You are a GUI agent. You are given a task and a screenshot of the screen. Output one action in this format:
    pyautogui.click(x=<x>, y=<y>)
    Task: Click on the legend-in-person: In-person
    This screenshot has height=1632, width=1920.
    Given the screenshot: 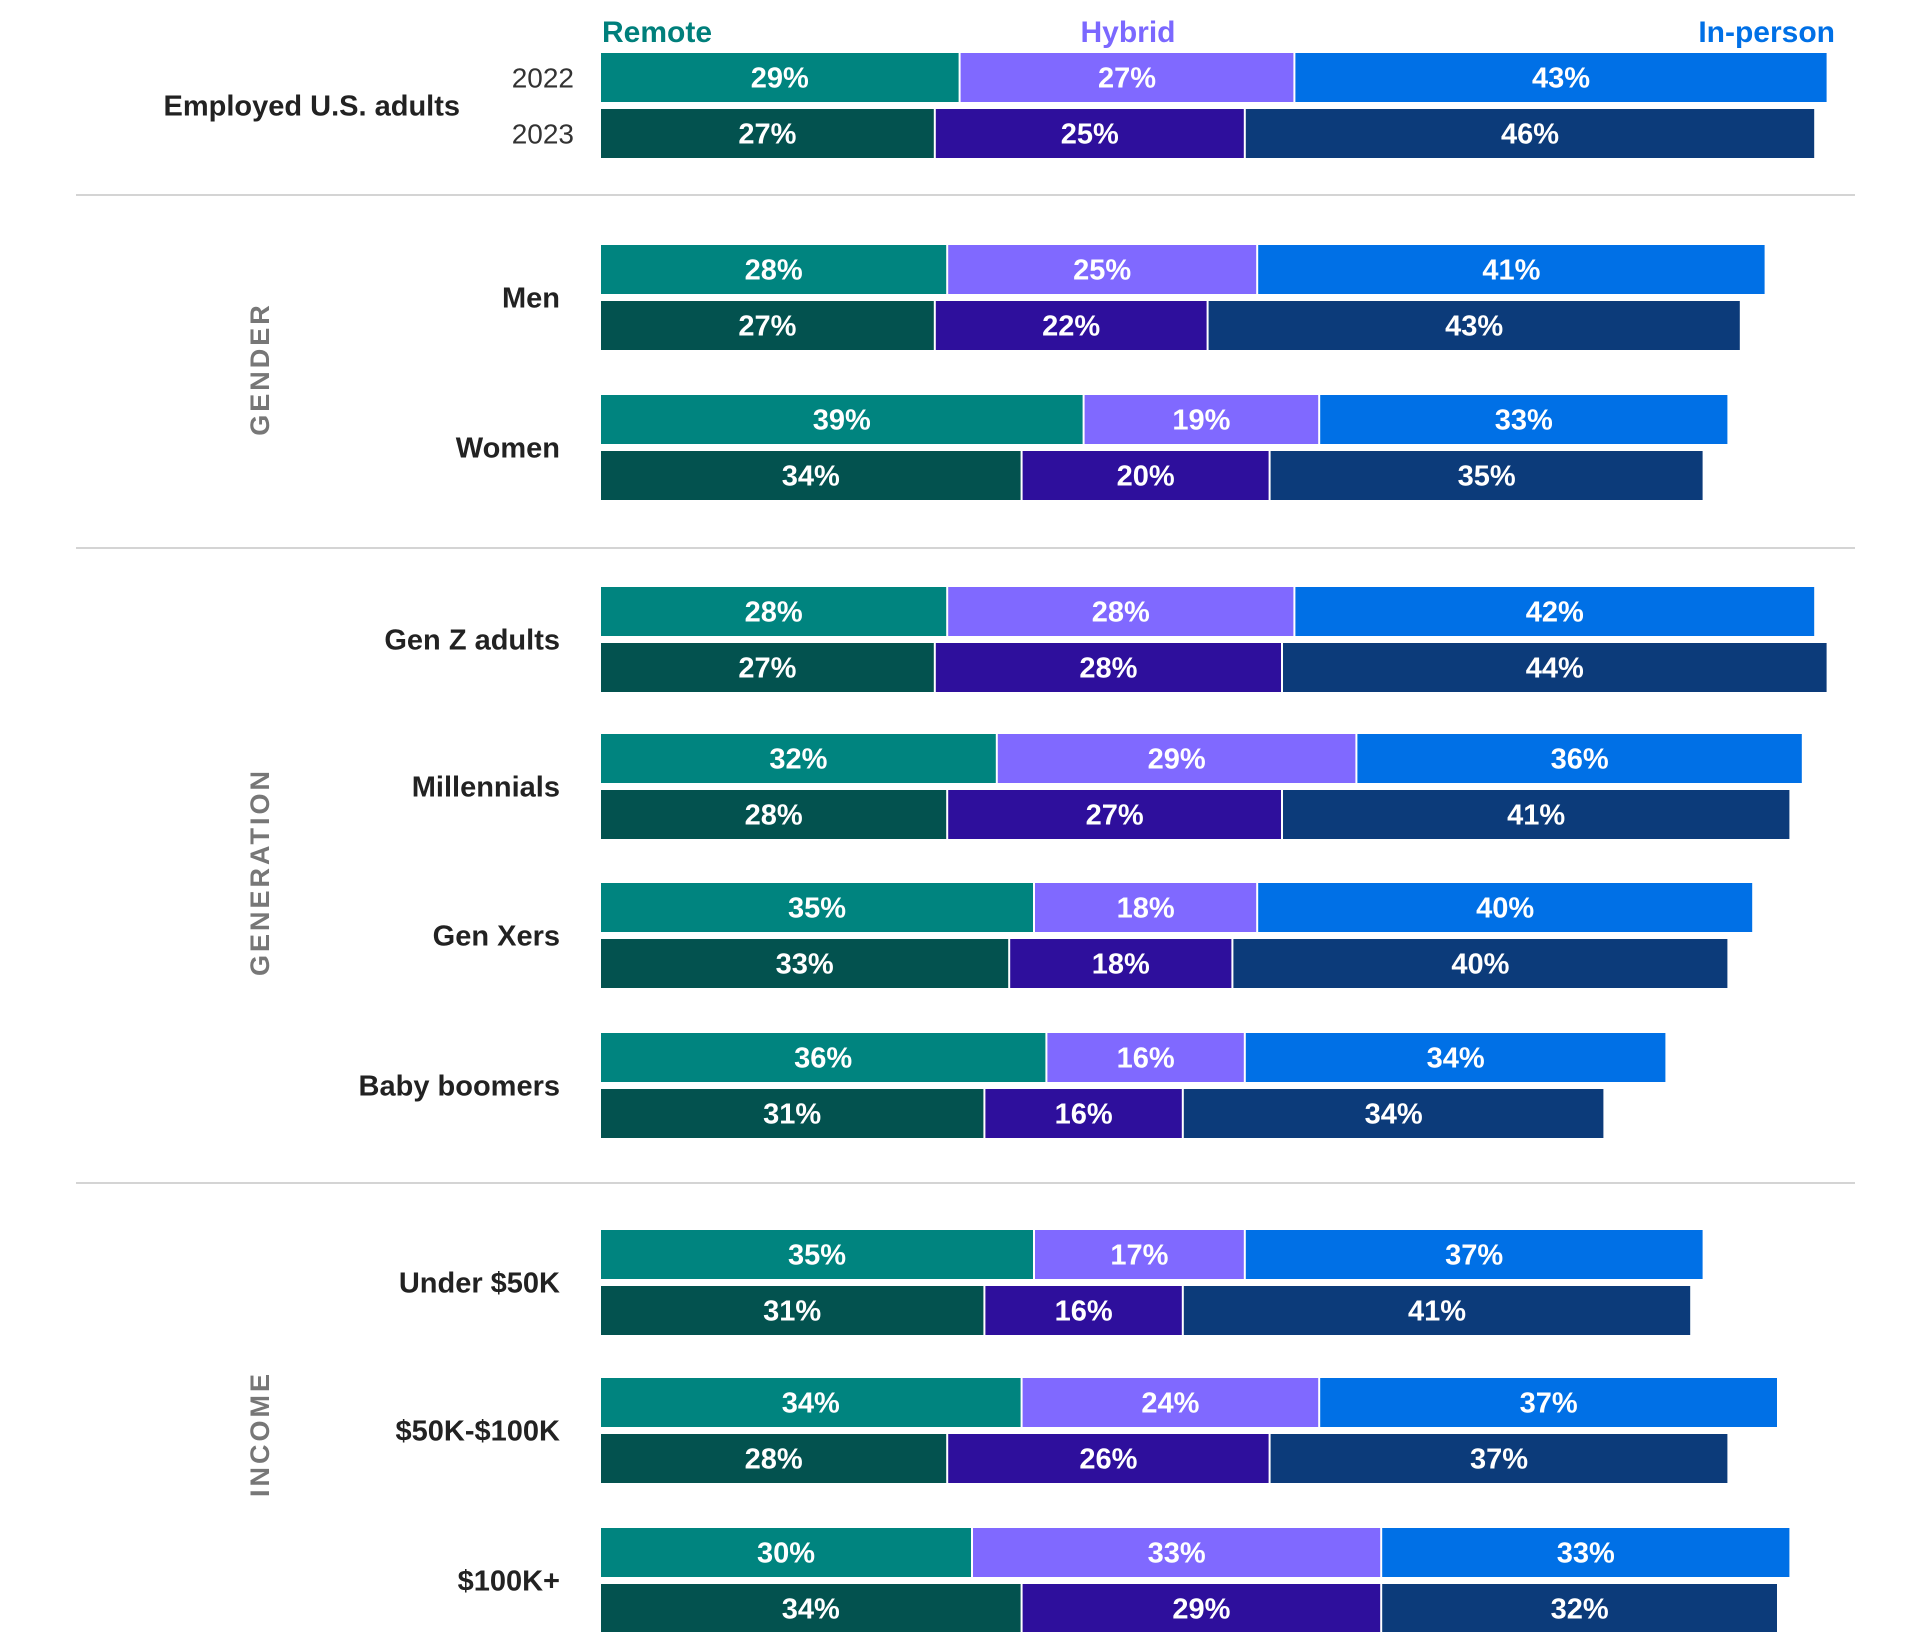 What is the action you would take?
    pyautogui.click(x=1766, y=32)
    